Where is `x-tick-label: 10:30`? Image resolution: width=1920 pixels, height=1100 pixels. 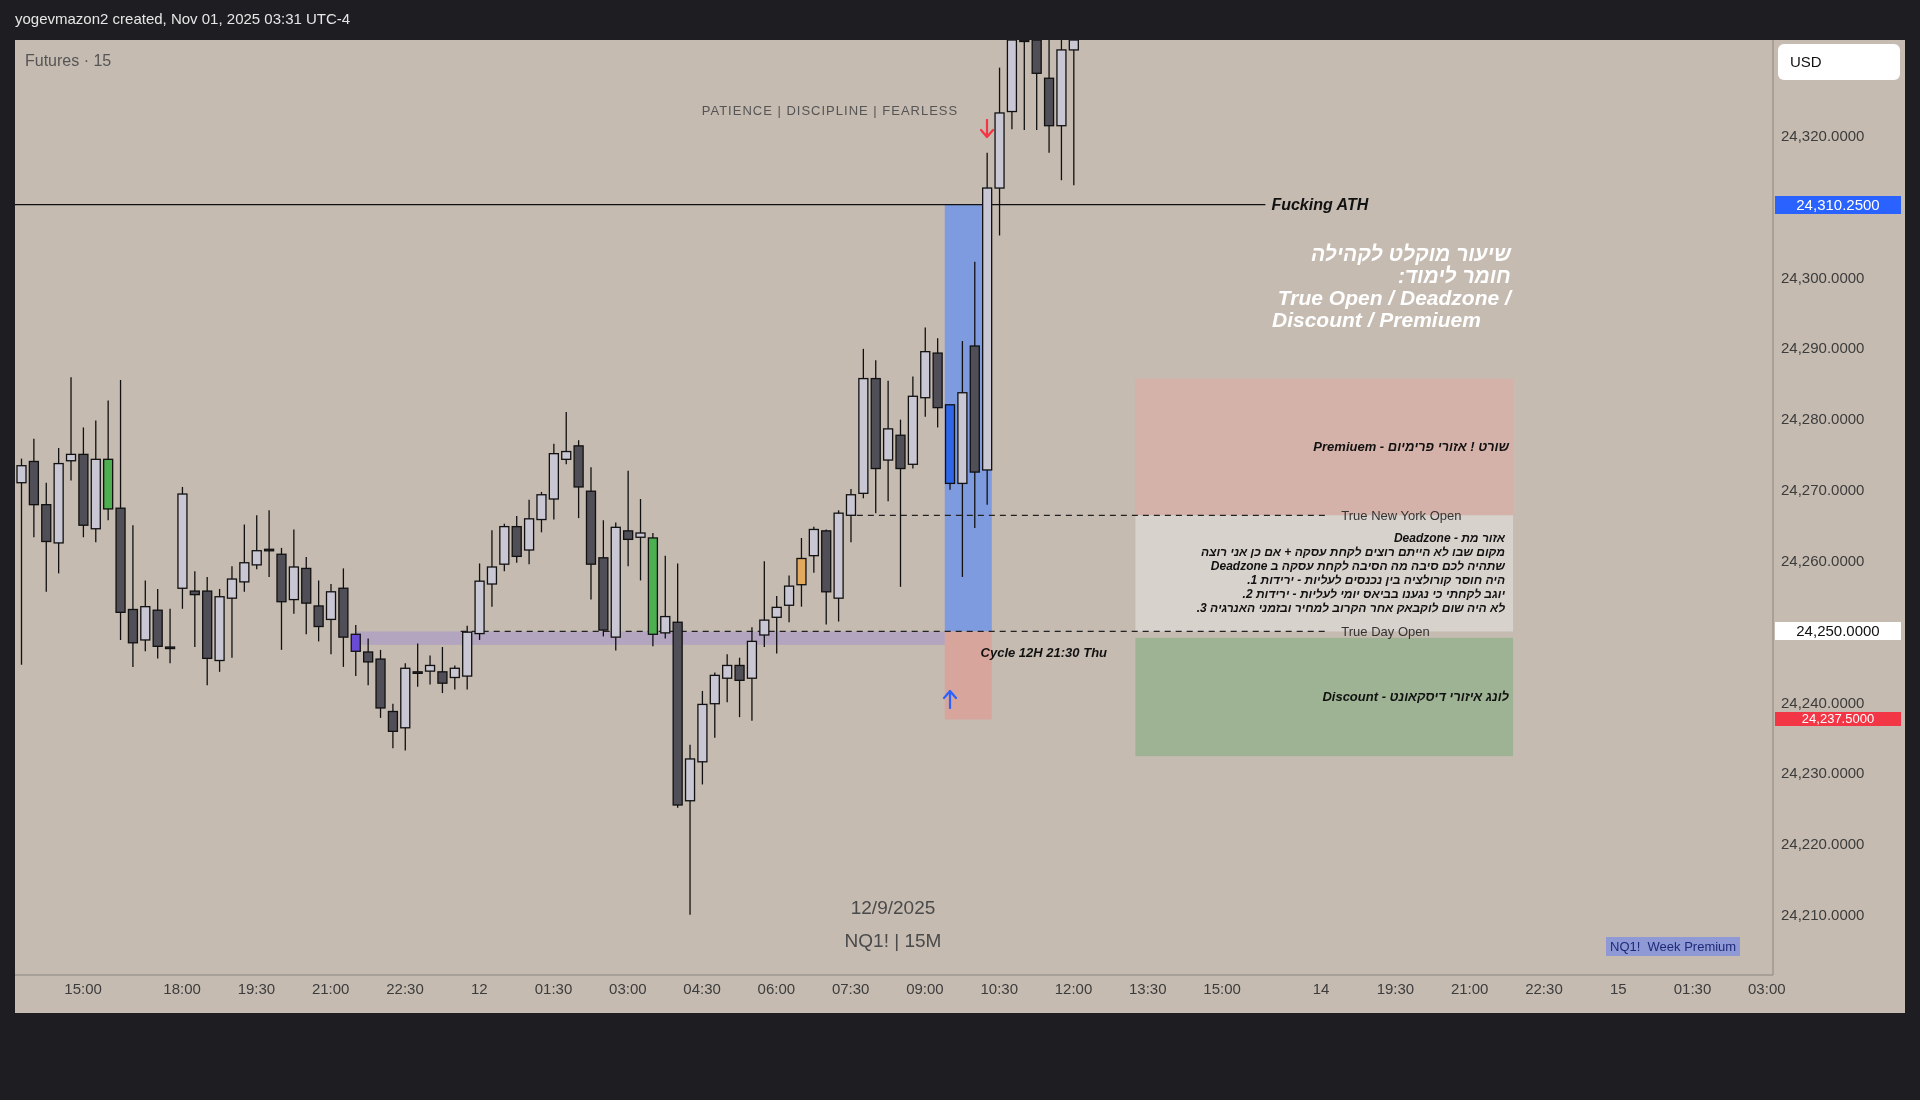
x-tick-label: 10:30 is located at coordinates (999, 988).